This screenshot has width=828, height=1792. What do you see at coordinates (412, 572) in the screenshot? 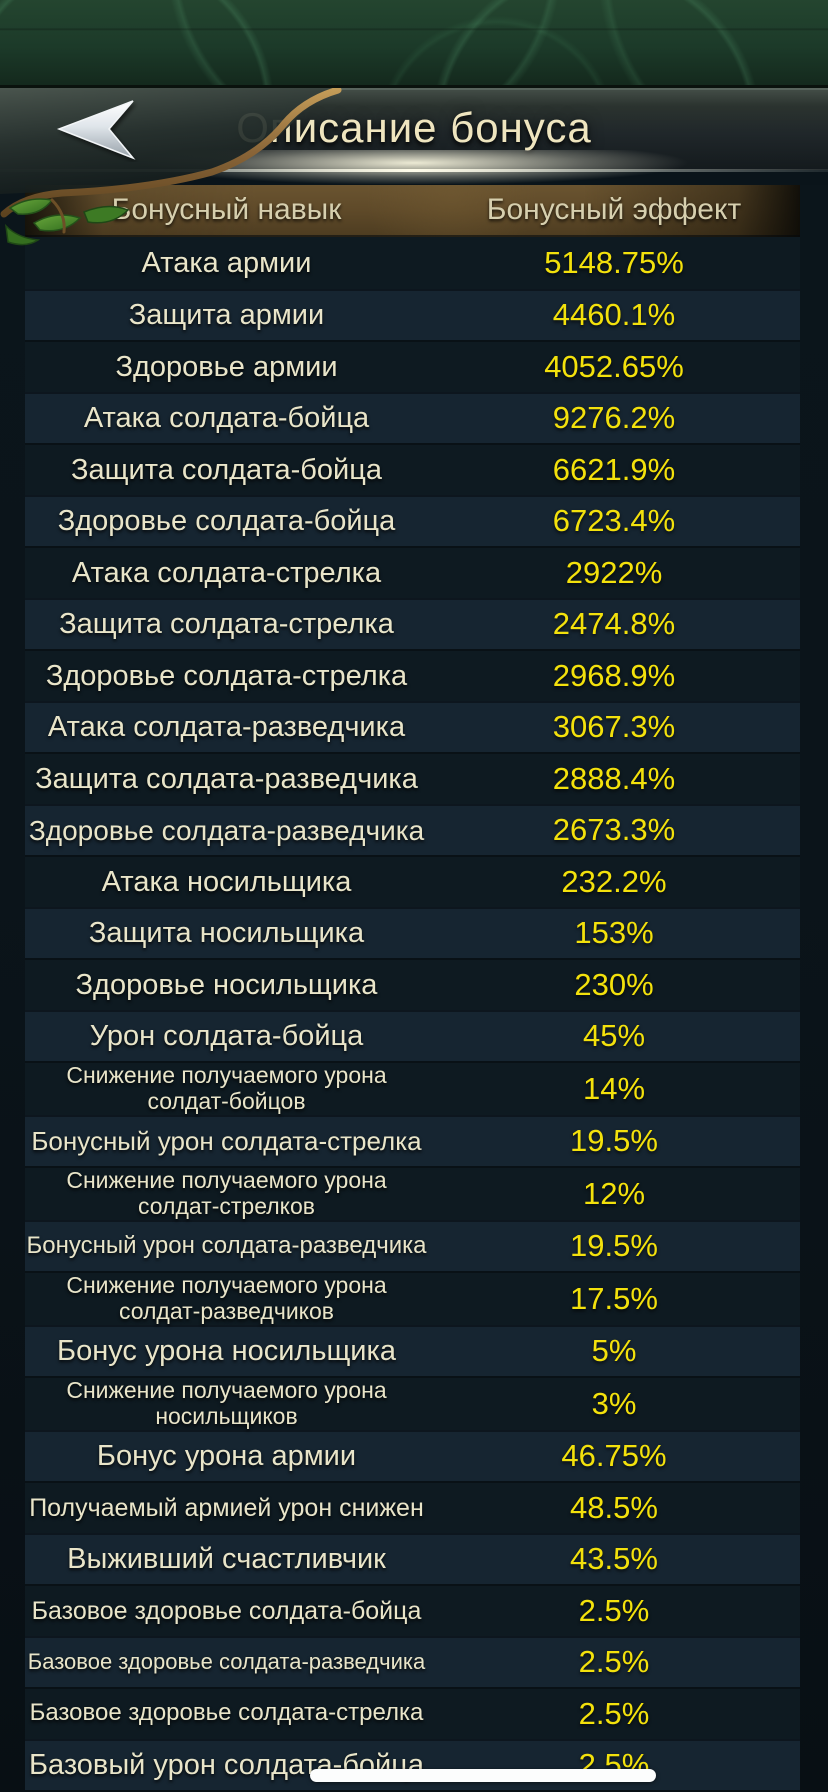
I see `table-row: Атака солдата-стрелка 2922%` at bounding box center [412, 572].